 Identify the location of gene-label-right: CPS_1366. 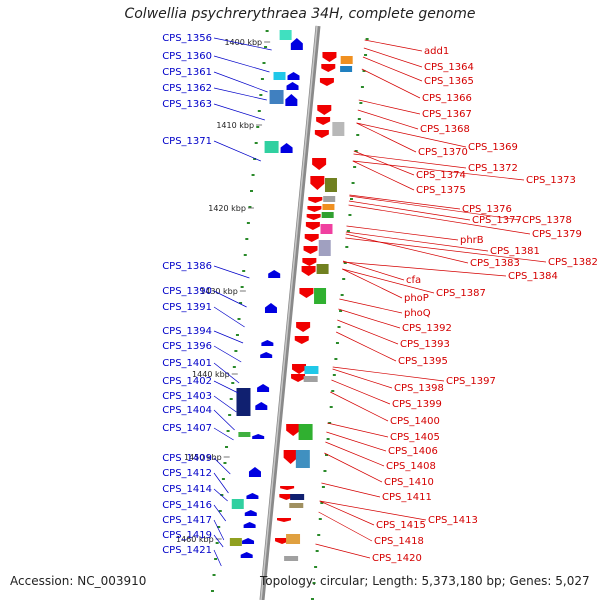
(447, 98).